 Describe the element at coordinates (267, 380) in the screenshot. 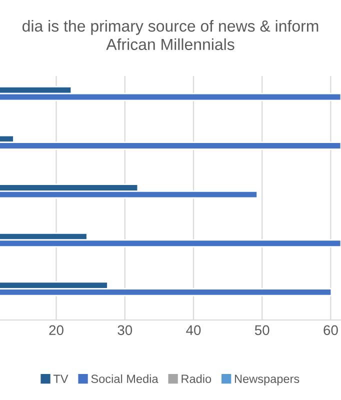

I see `legend-label: Newspapers` at that location.